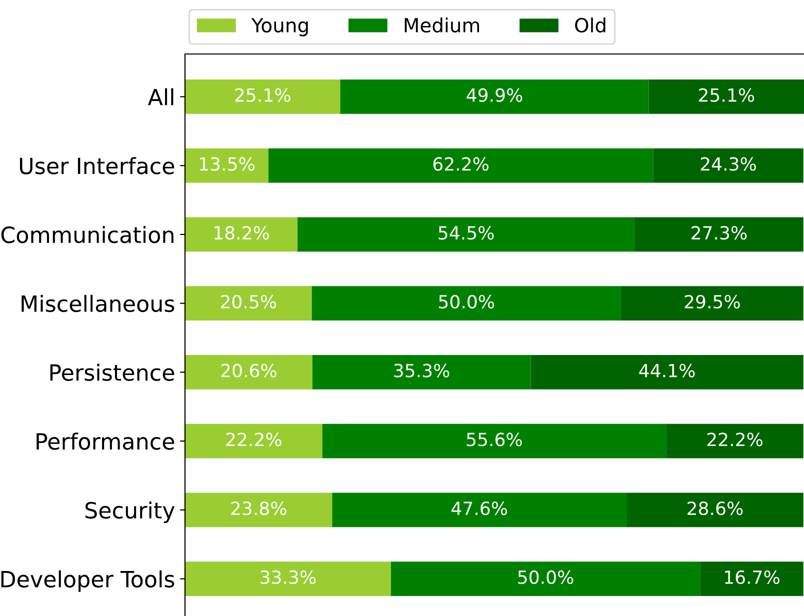 The image size is (804, 616). What do you see at coordinates (279, 27) in the screenshot?
I see `legend-label: Young` at bounding box center [279, 27].